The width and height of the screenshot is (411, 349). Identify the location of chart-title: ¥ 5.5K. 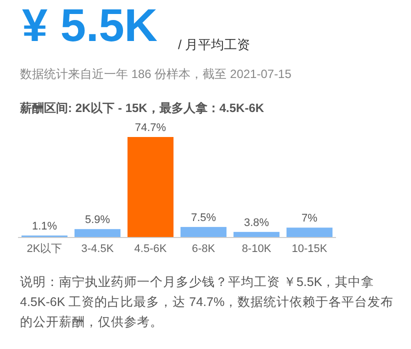
(90, 26).